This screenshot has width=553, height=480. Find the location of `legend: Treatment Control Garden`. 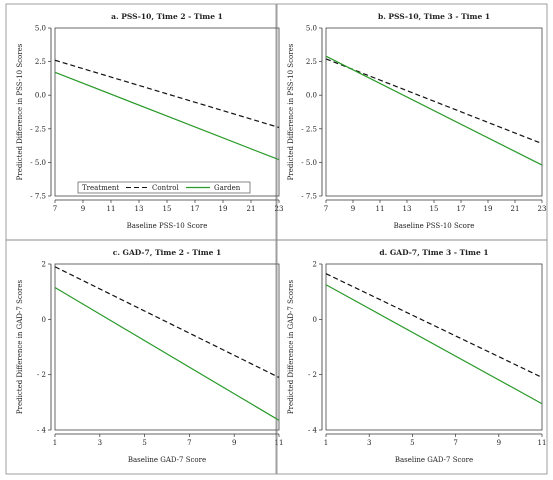

legend: Treatment Control Garden is located at coordinates (164, 187).